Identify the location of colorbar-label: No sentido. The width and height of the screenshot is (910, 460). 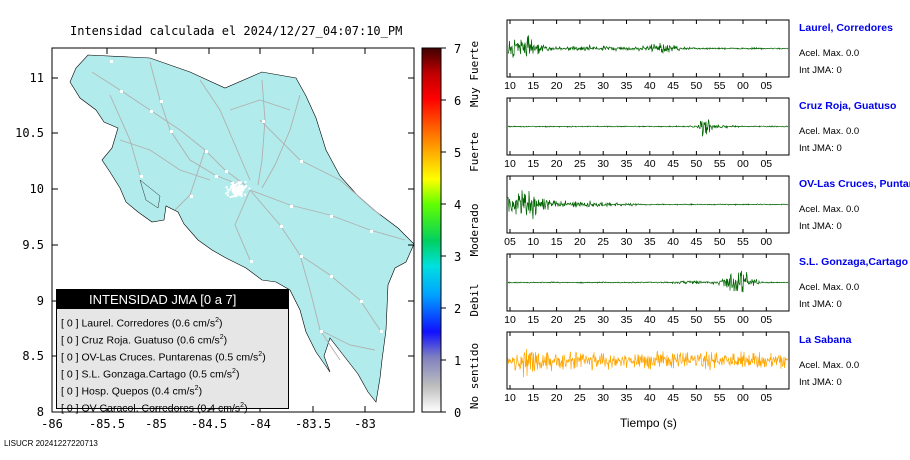
(474, 376).